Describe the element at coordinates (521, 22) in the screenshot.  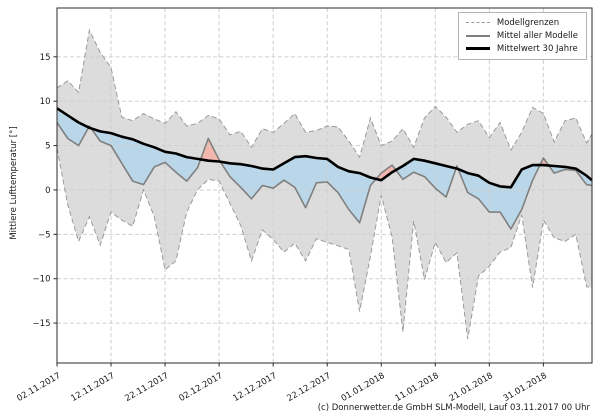
I see `legend-entry-modellgrenzen: Modellgrenzen` at that location.